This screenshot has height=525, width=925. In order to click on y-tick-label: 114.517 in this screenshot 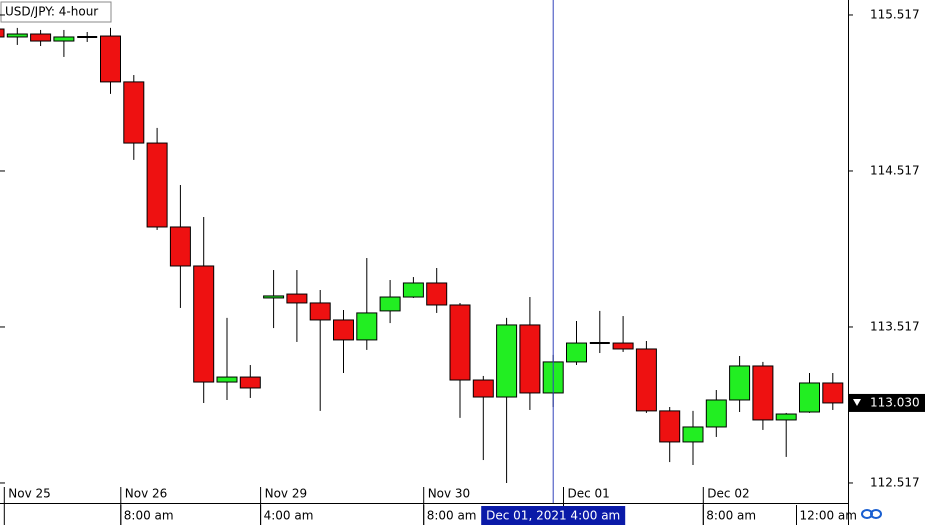, I will do `click(895, 170)`.